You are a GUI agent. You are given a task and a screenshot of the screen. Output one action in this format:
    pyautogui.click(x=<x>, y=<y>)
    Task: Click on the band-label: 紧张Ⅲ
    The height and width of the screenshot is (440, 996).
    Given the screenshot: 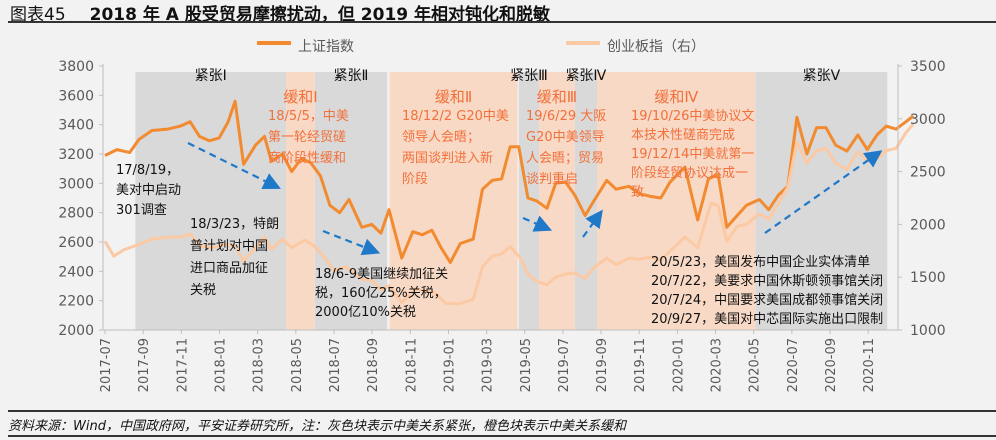 What is the action you would take?
    pyautogui.click(x=529, y=76)
    